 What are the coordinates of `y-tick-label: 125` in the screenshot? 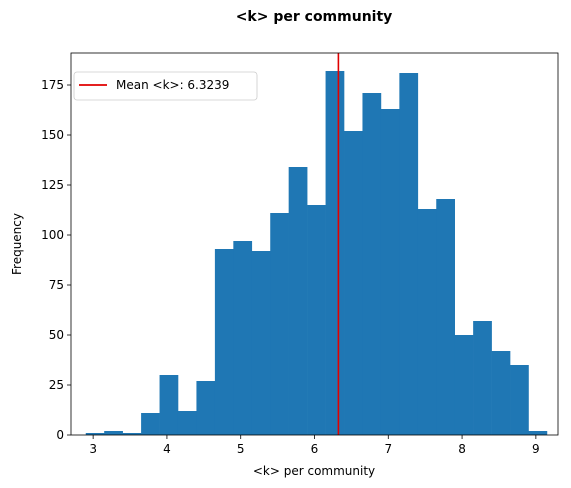 It's located at (52, 185).